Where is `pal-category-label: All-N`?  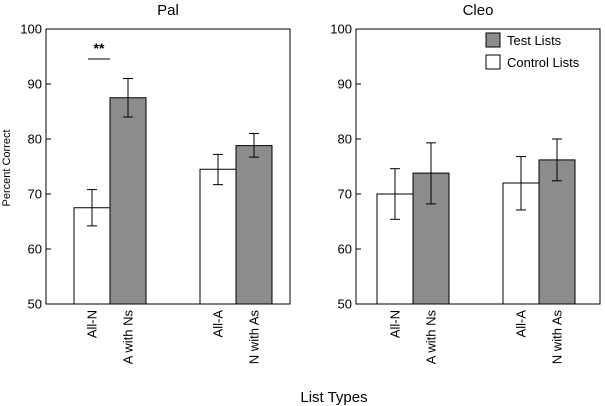
pal-category-label: All-N is located at coordinates (92, 324).